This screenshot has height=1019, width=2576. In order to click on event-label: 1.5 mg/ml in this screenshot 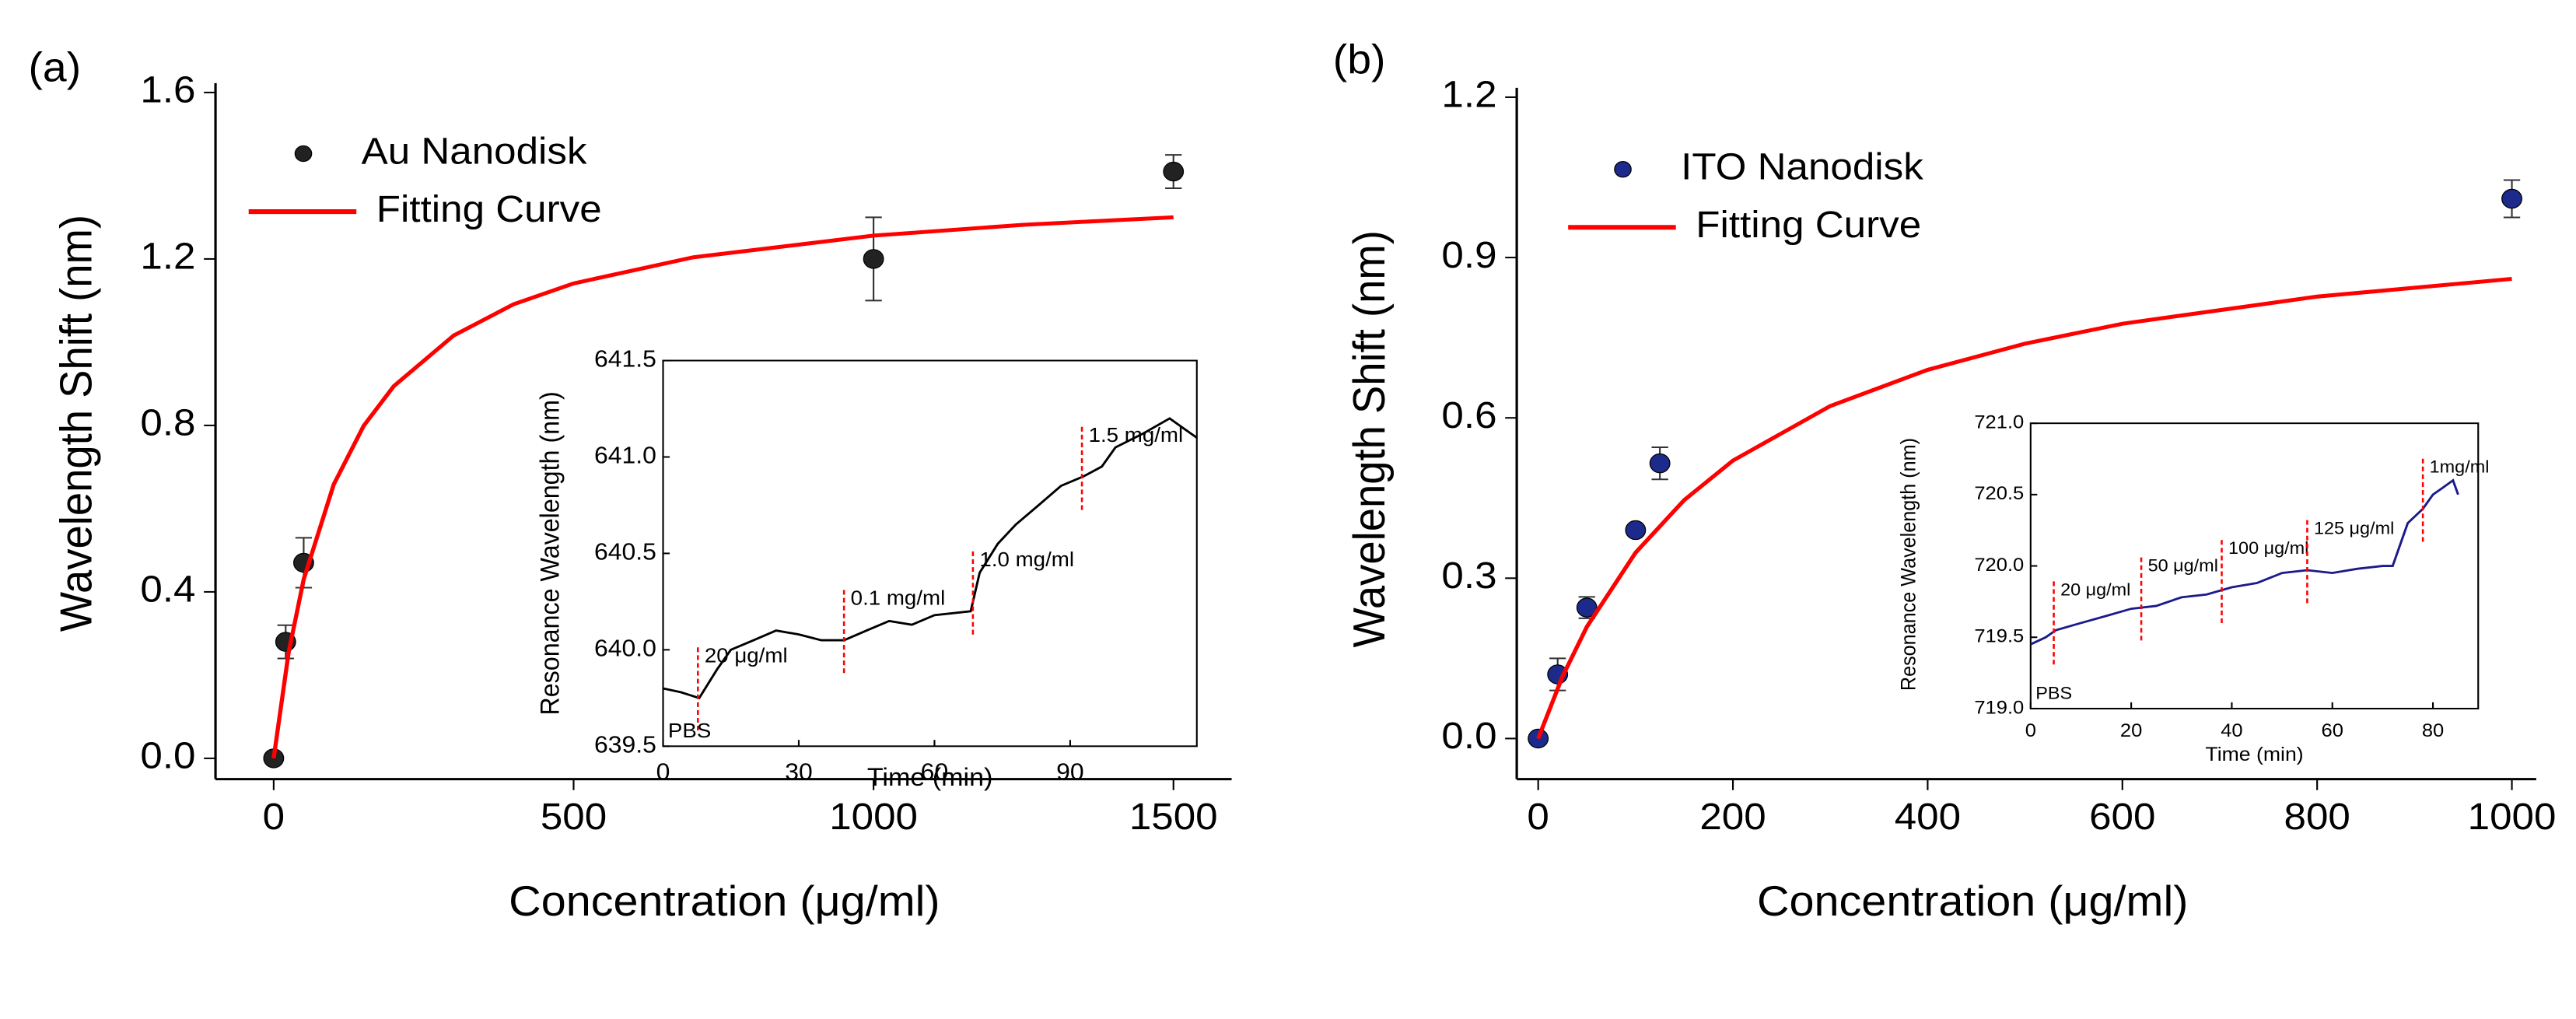, I will do `click(1136, 435)`.